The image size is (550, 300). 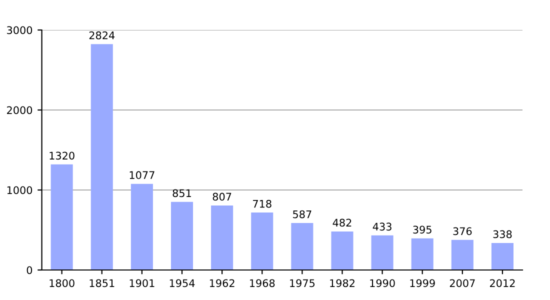 What do you see at coordinates (462, 231) in the screenshot?
I see `data-label: 376` at bounding box center [462, 231].